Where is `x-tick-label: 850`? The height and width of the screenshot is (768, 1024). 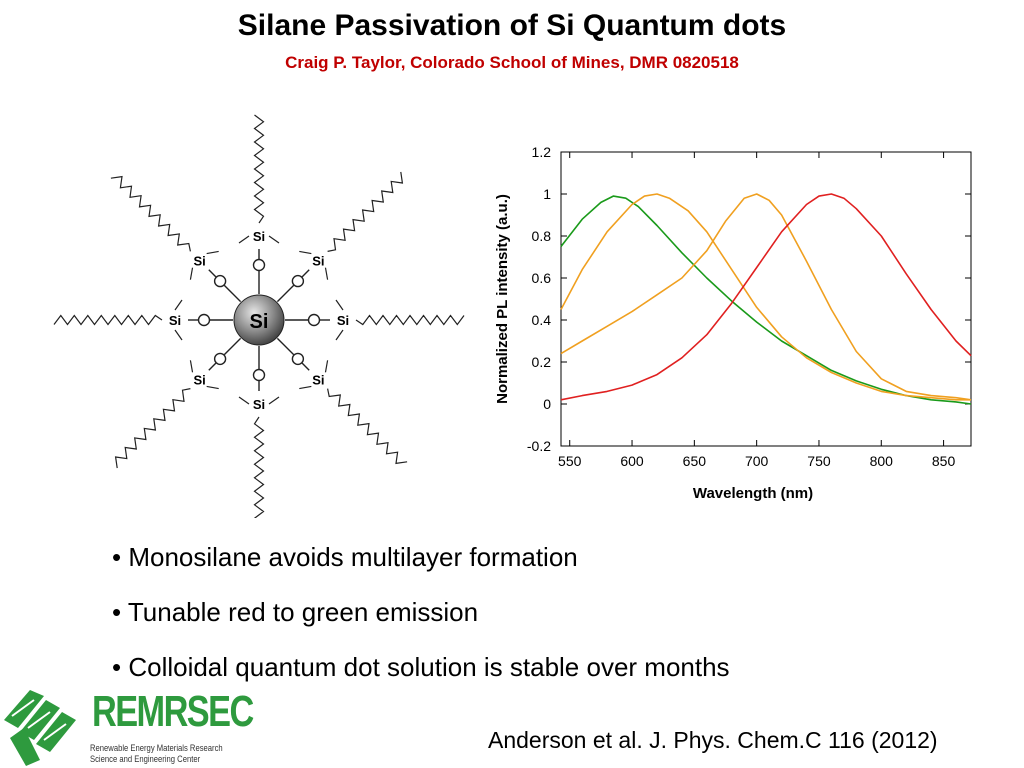 x-tick-label: 850 is located at coordinates (944, 461).